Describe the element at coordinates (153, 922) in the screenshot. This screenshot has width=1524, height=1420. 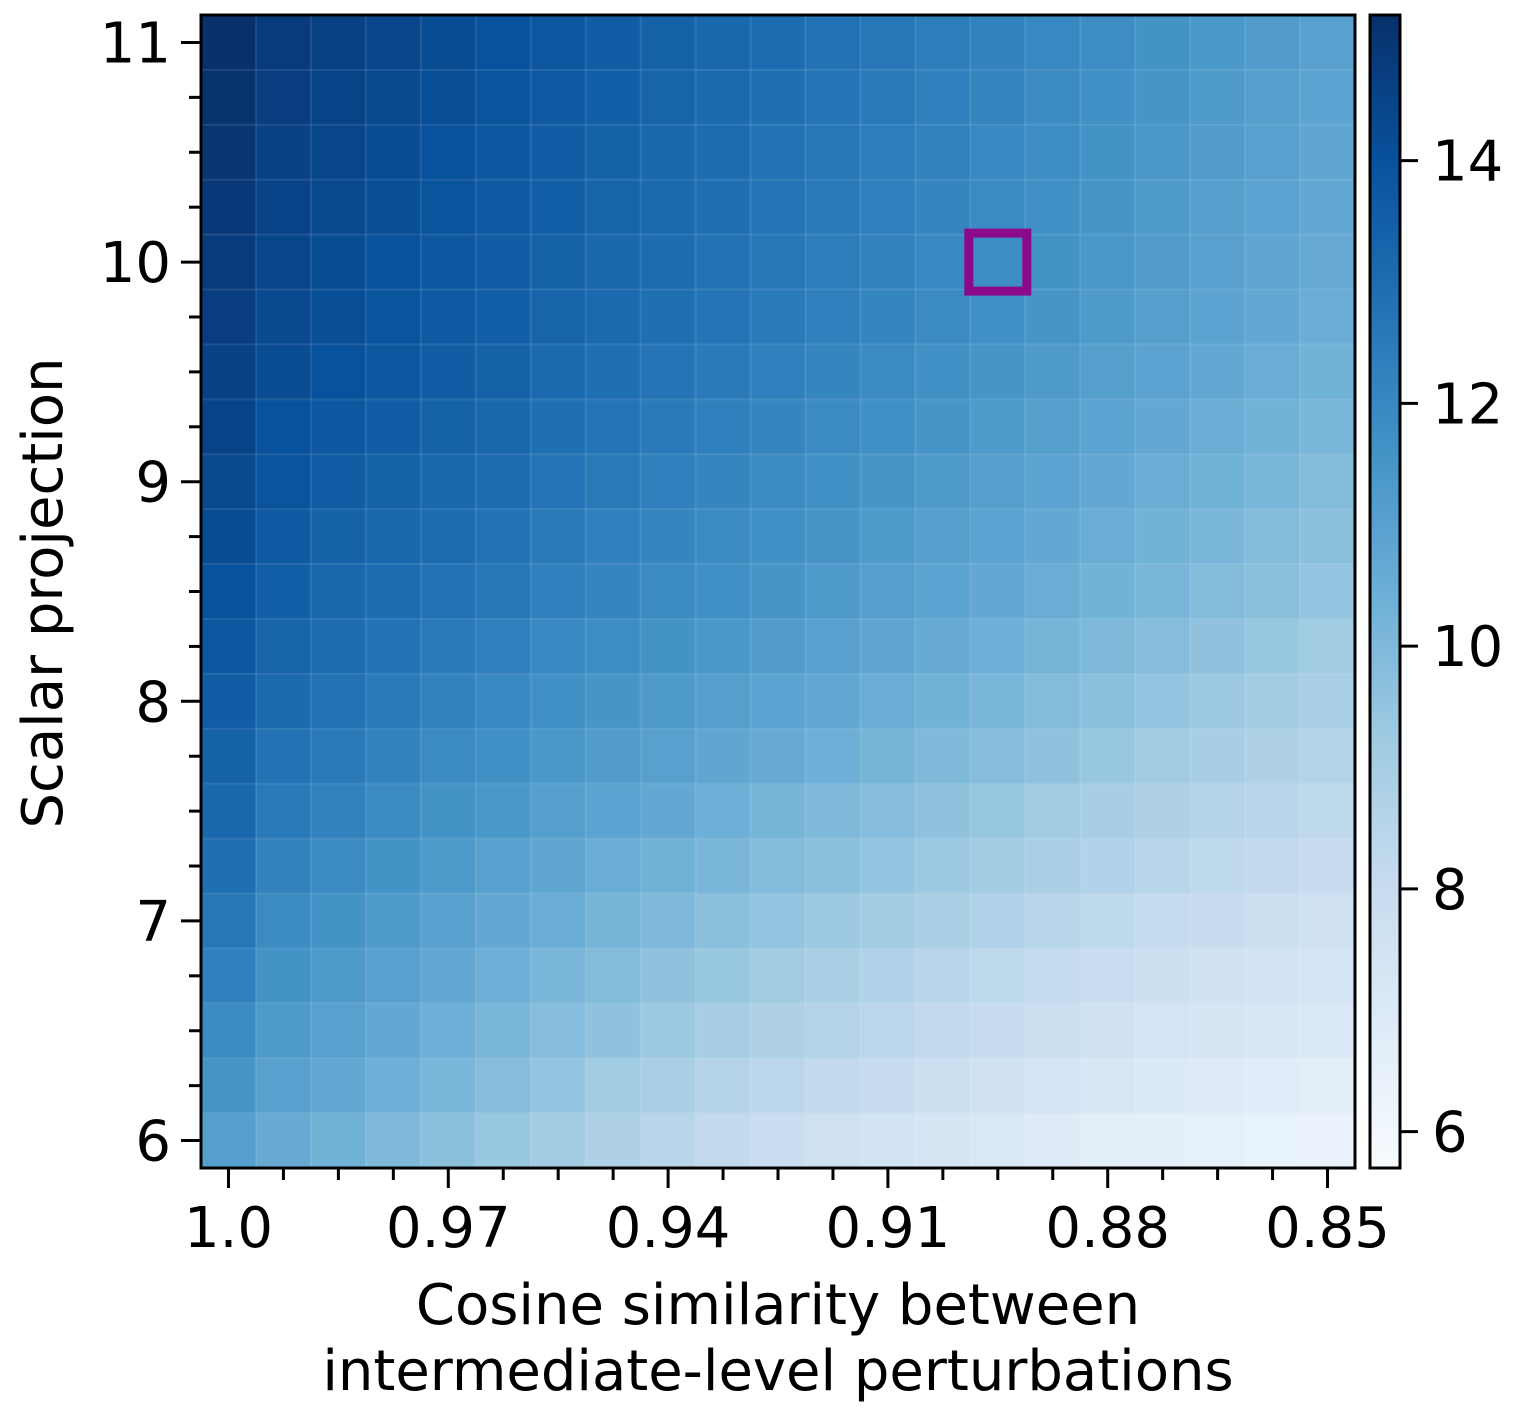
I see `y-tick-label: 7` at that location.